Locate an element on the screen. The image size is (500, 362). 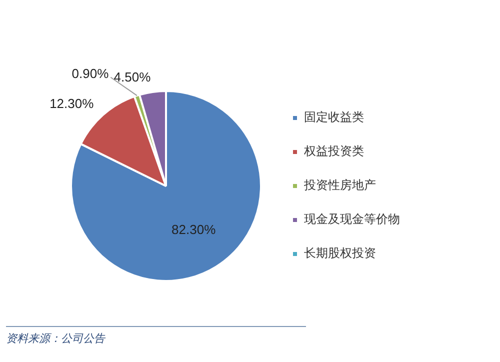
legend-label: 固定收益类 is located at coordinates (334, 117).